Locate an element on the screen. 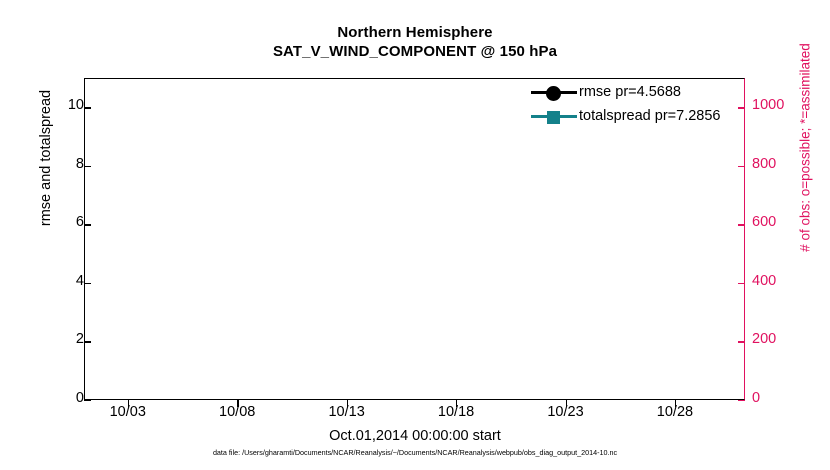  legend-item-rmse: rmse pr=4.5688 is located at coordinates (638, 92).